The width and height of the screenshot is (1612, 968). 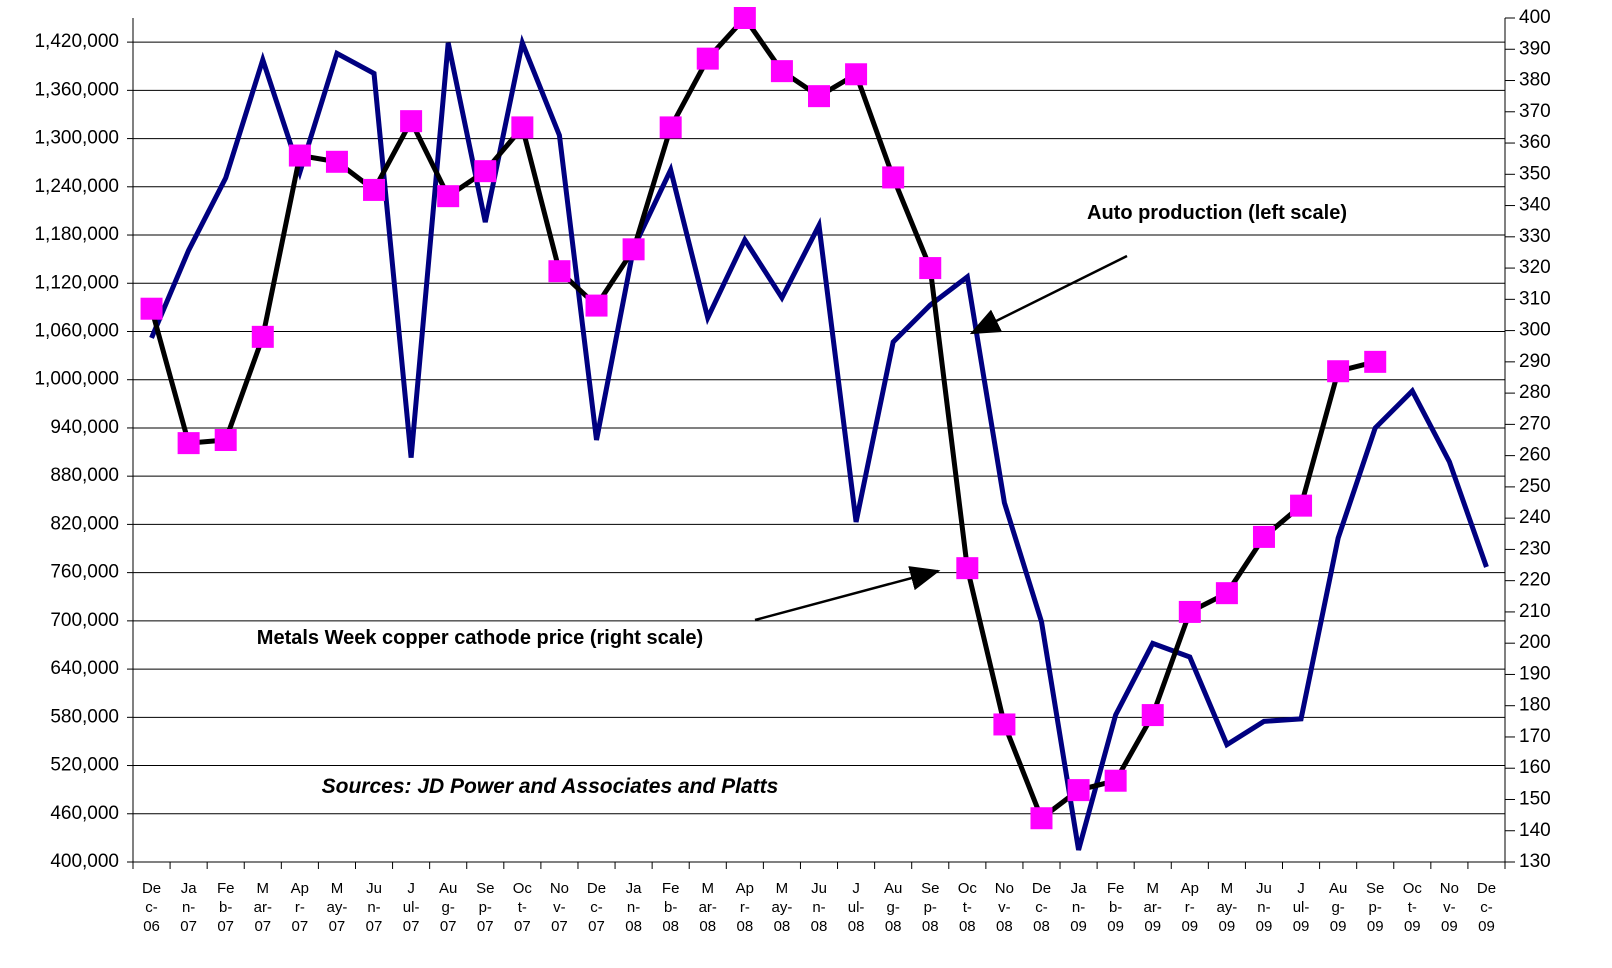 I want to click on x-tick-label: Ja n-09, so click(x=1078, y=907).